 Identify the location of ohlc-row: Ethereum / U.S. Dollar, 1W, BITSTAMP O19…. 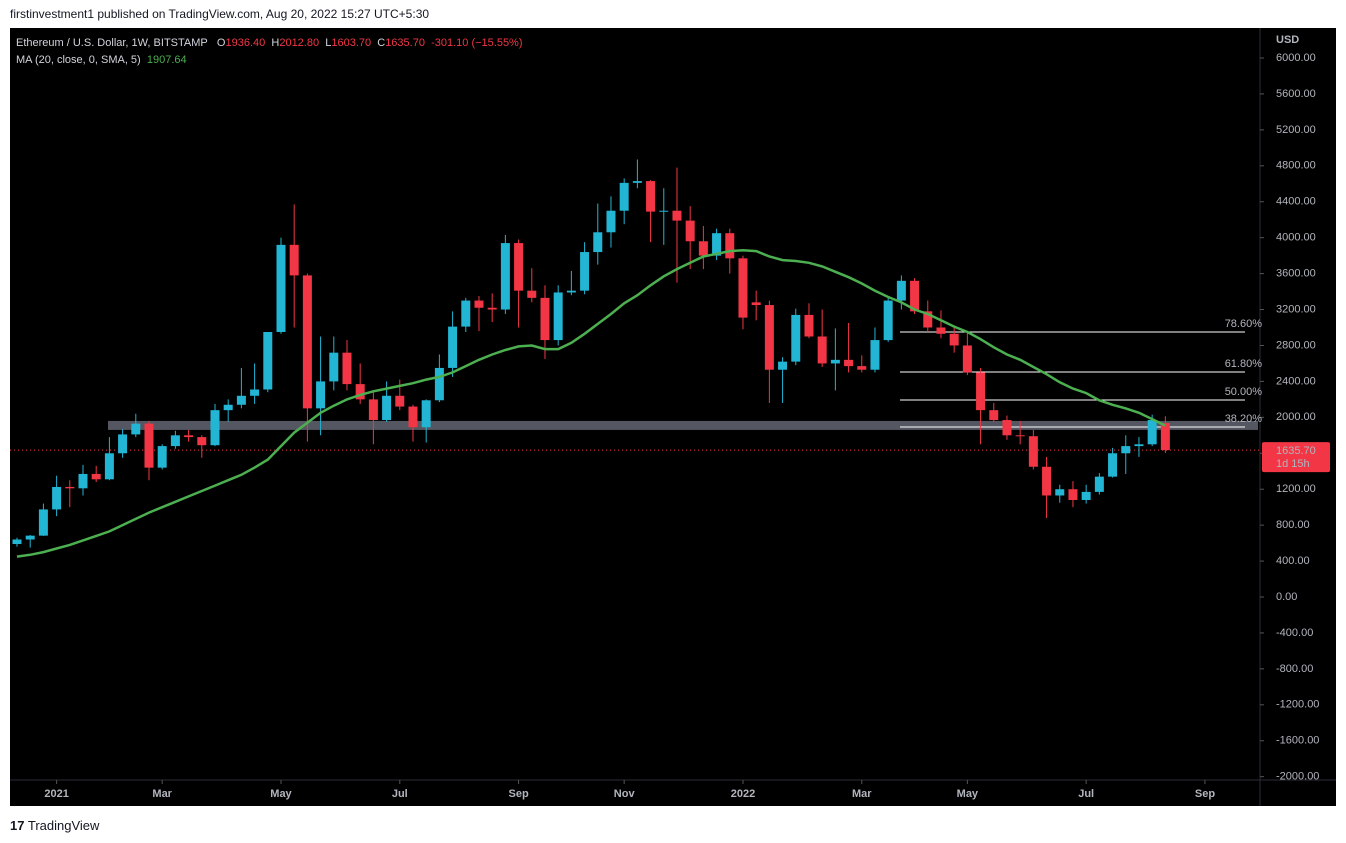
(269, 43).